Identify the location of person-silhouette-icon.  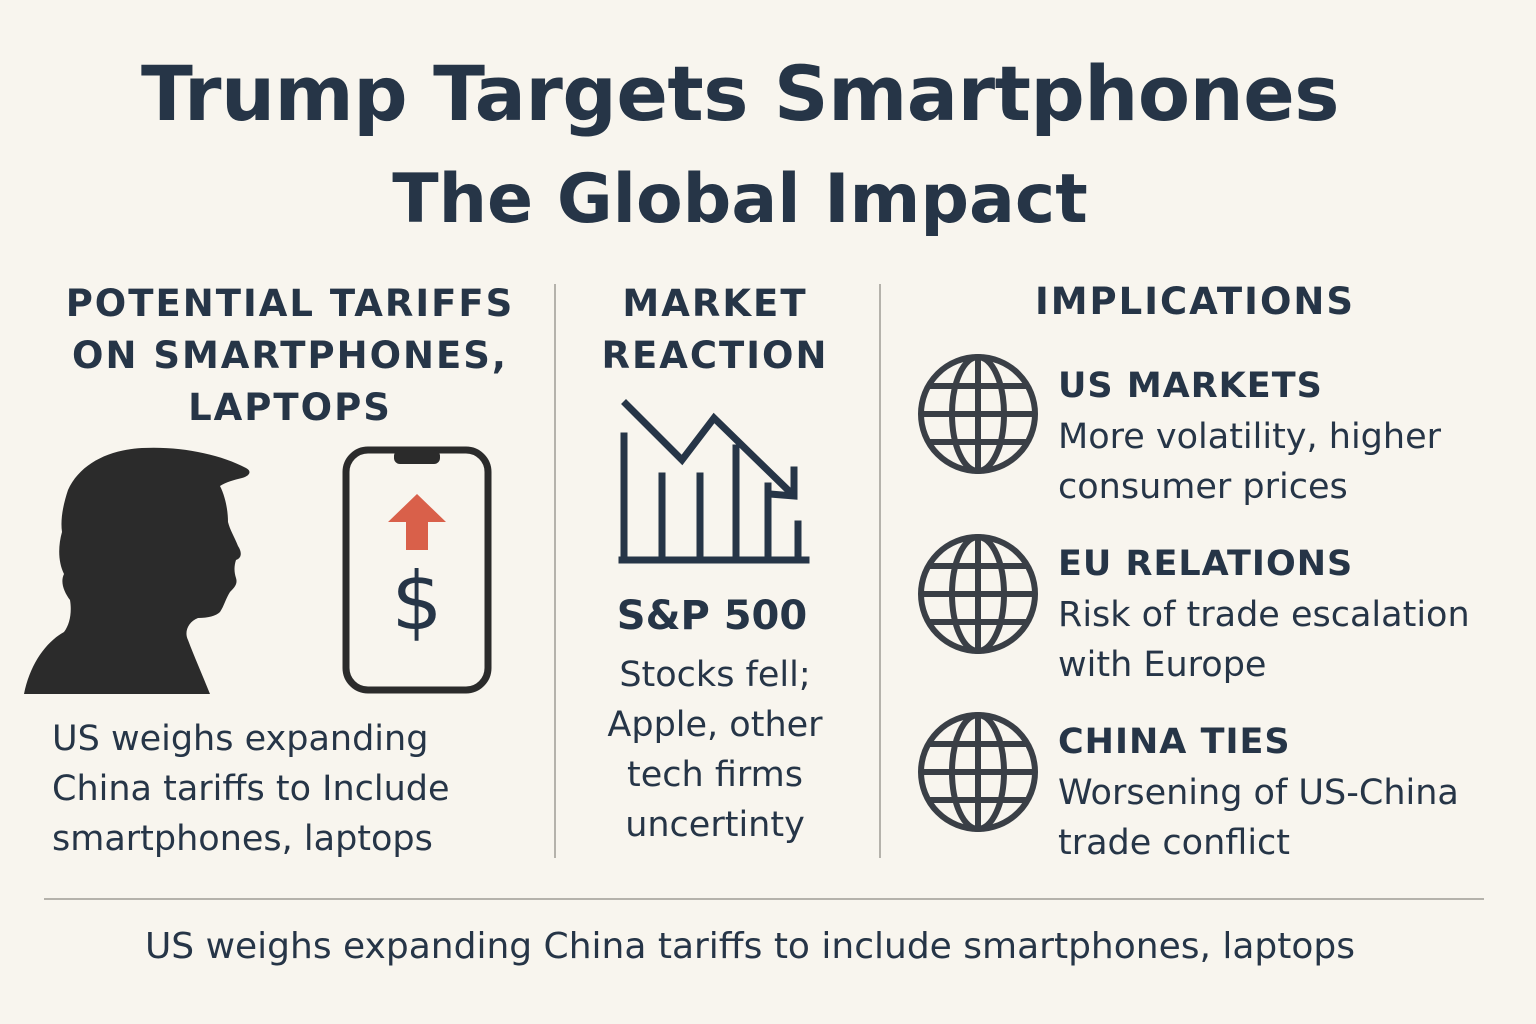
(140, 569).